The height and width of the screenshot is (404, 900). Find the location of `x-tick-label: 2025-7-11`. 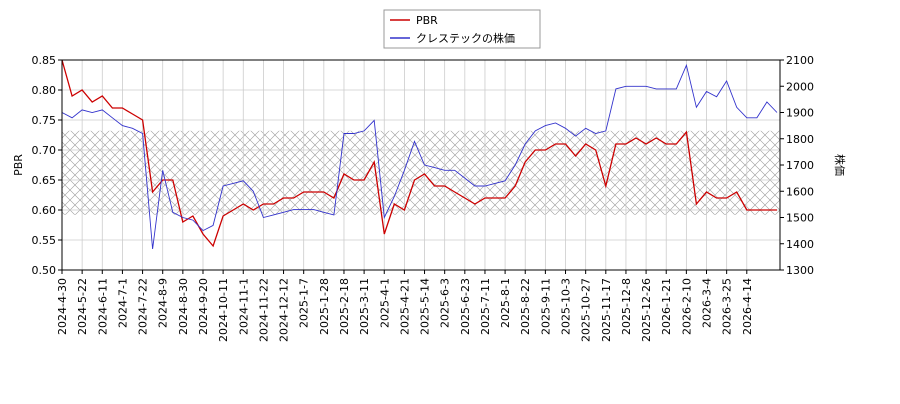

x-tick-label: 2025-7-11 is located at coordinates (485, 306).